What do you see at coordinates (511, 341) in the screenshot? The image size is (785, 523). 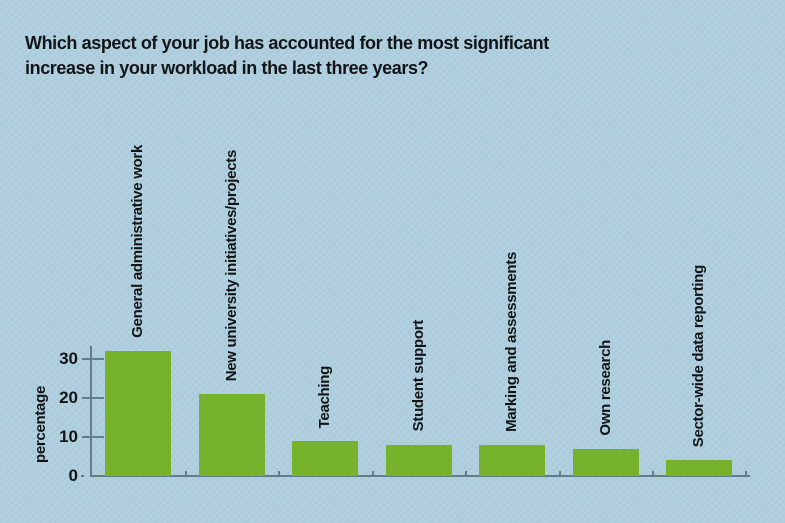 I see `category-label: Marking and assessments` at bounding box center [511, 341].